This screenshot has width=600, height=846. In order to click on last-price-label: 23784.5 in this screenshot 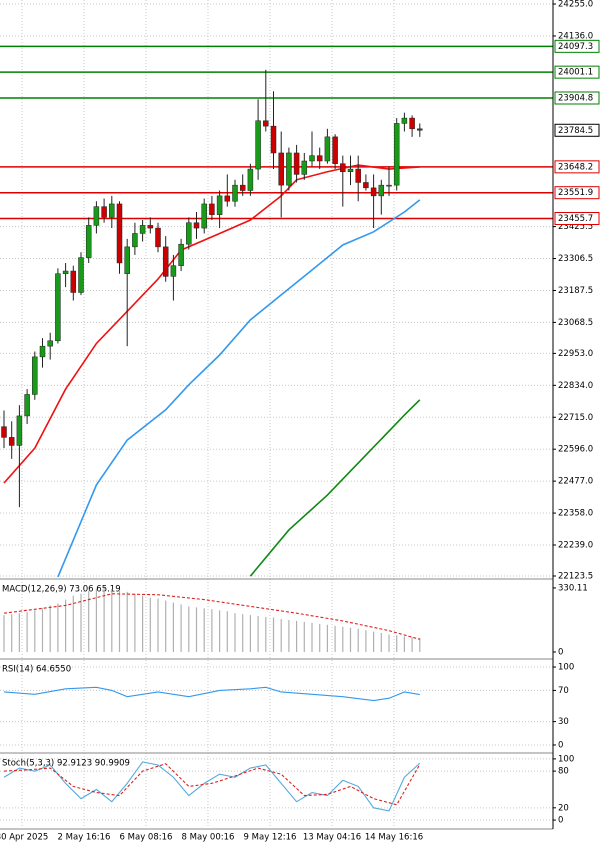, I will do `click(575, 131)`.